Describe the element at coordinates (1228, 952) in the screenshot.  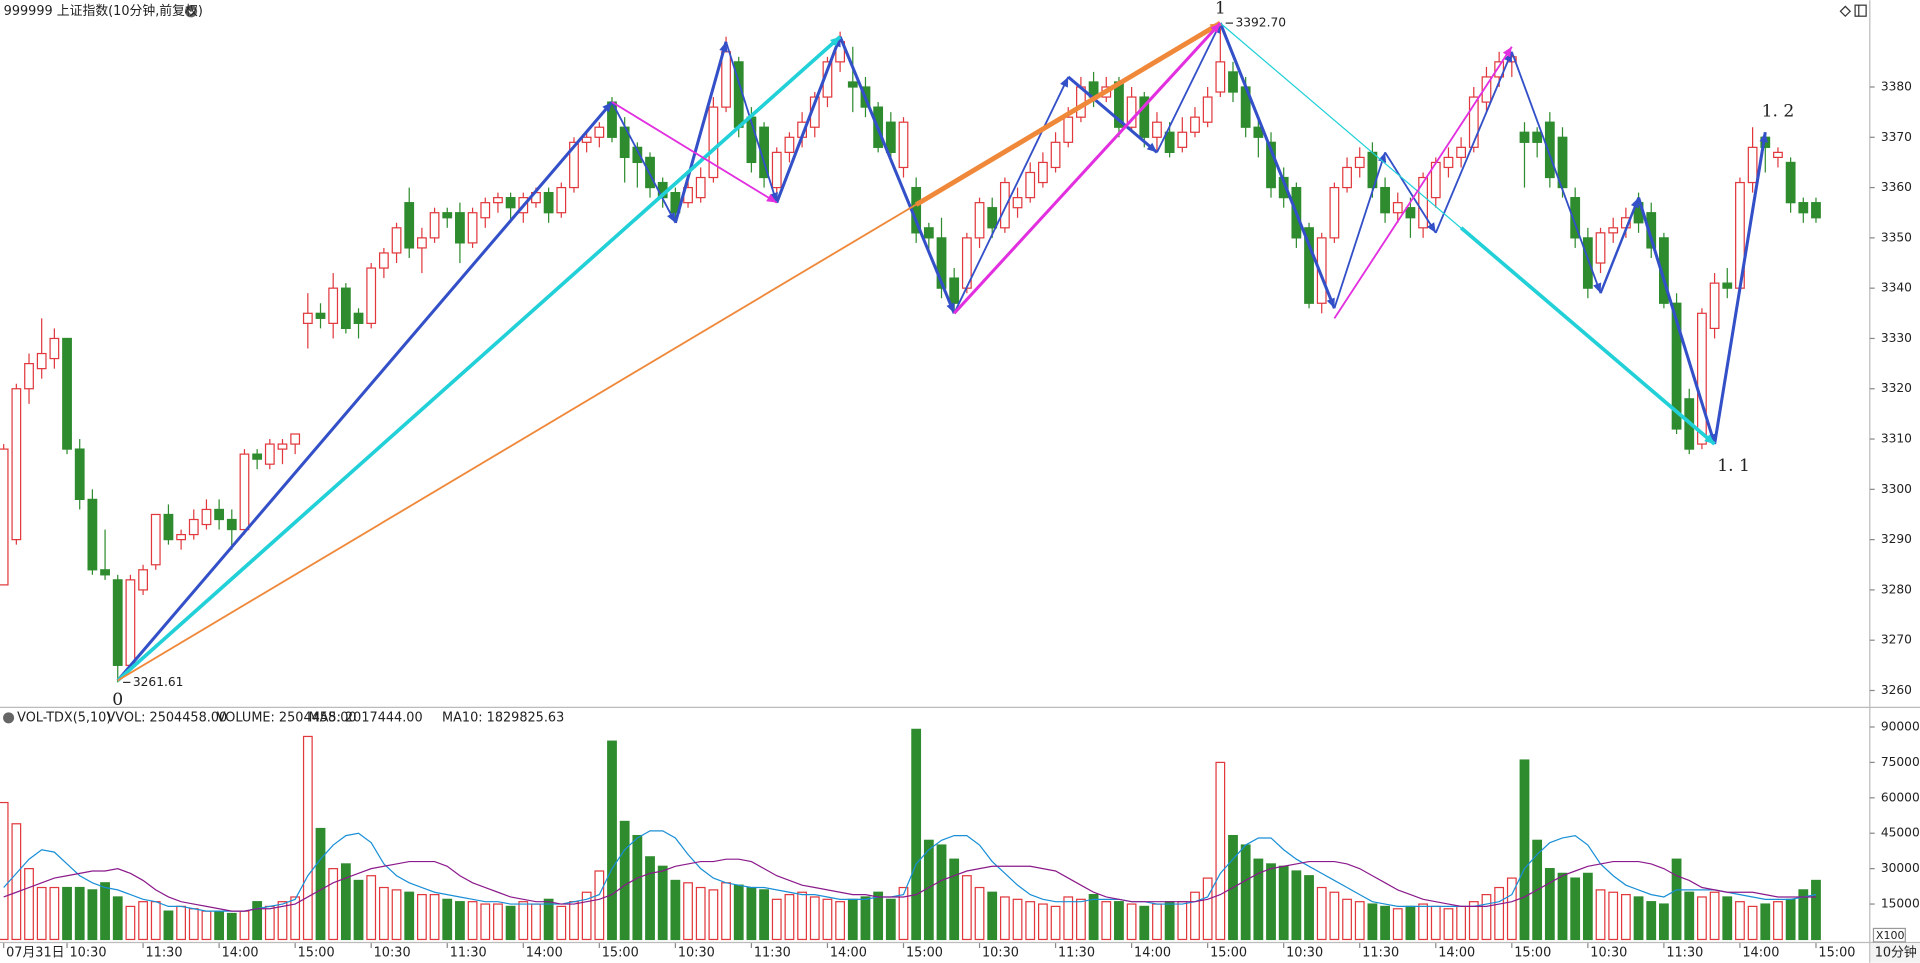
I see `x-tick-label: 15:00` at that location.